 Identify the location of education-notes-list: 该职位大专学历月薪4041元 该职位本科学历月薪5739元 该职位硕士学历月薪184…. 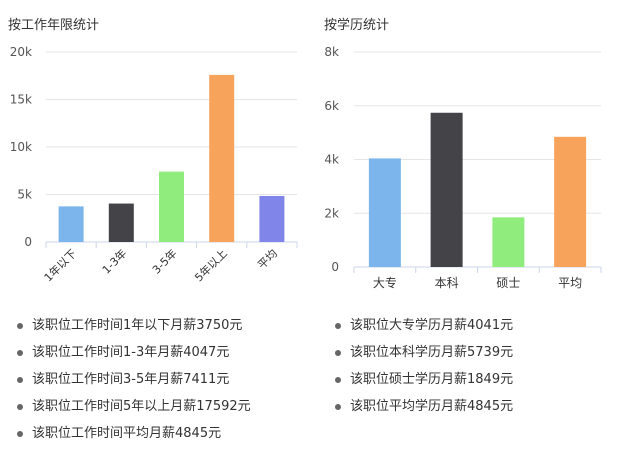
(424, 372).